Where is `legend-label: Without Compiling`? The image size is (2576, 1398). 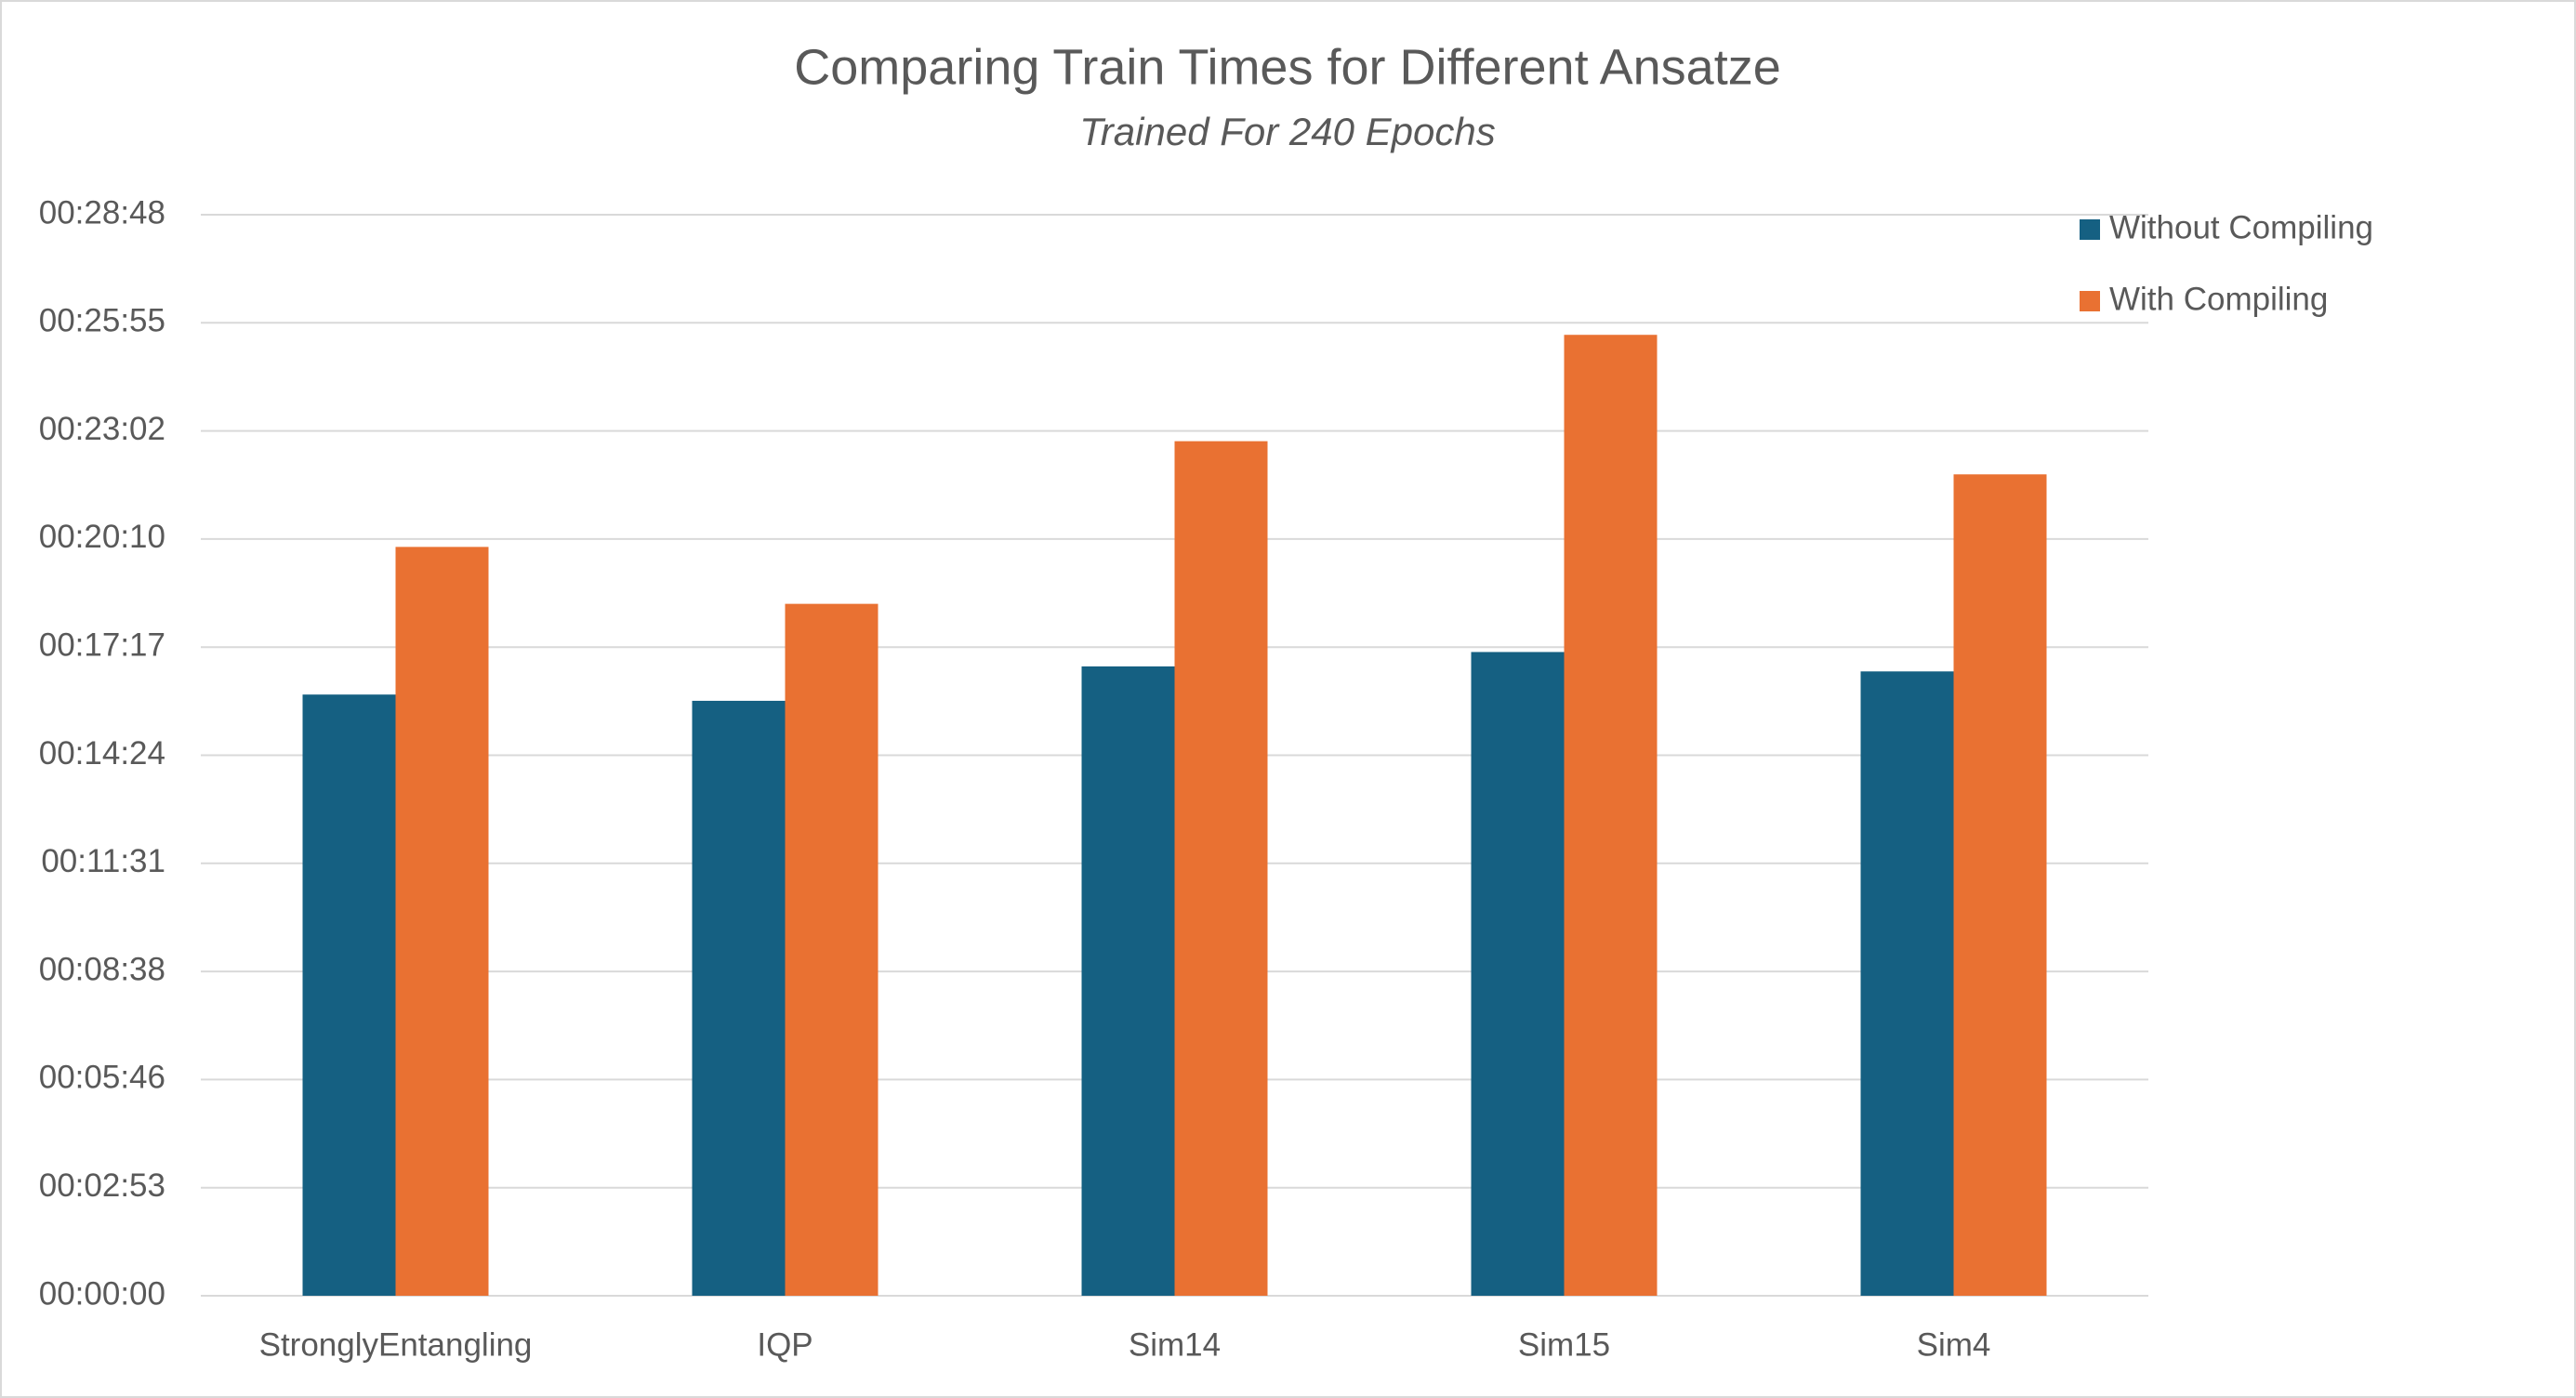 legend-label: Without Compiling is located at coordinates (2241, 227).